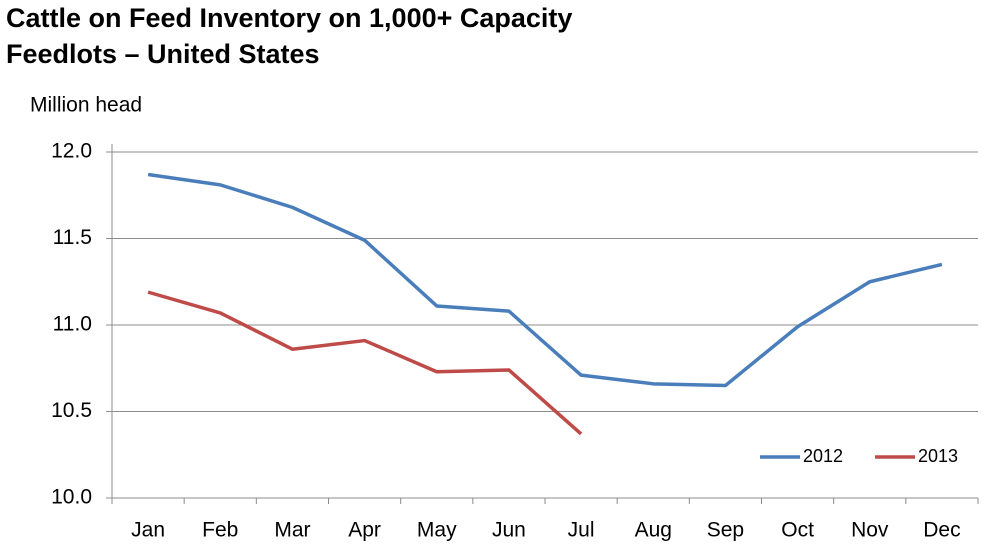 This screenshot has width=994, height=549. I want to click on y-tick-label: 10.5, so click(71, 410).